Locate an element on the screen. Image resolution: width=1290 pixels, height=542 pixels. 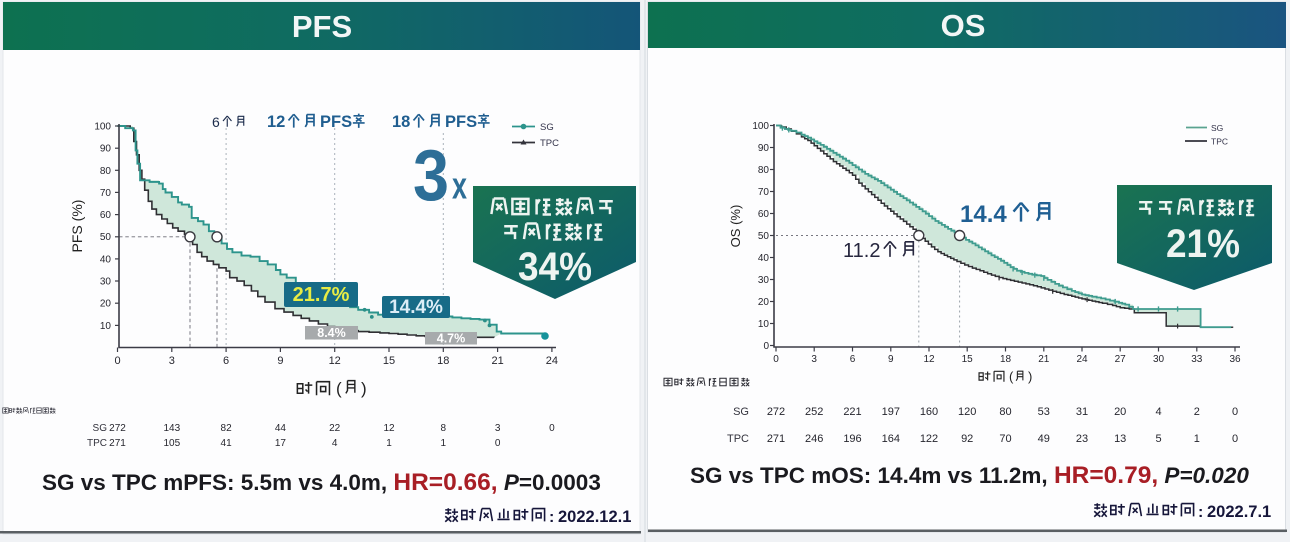
svg-text: 34% is located at coordinates (555, 267).